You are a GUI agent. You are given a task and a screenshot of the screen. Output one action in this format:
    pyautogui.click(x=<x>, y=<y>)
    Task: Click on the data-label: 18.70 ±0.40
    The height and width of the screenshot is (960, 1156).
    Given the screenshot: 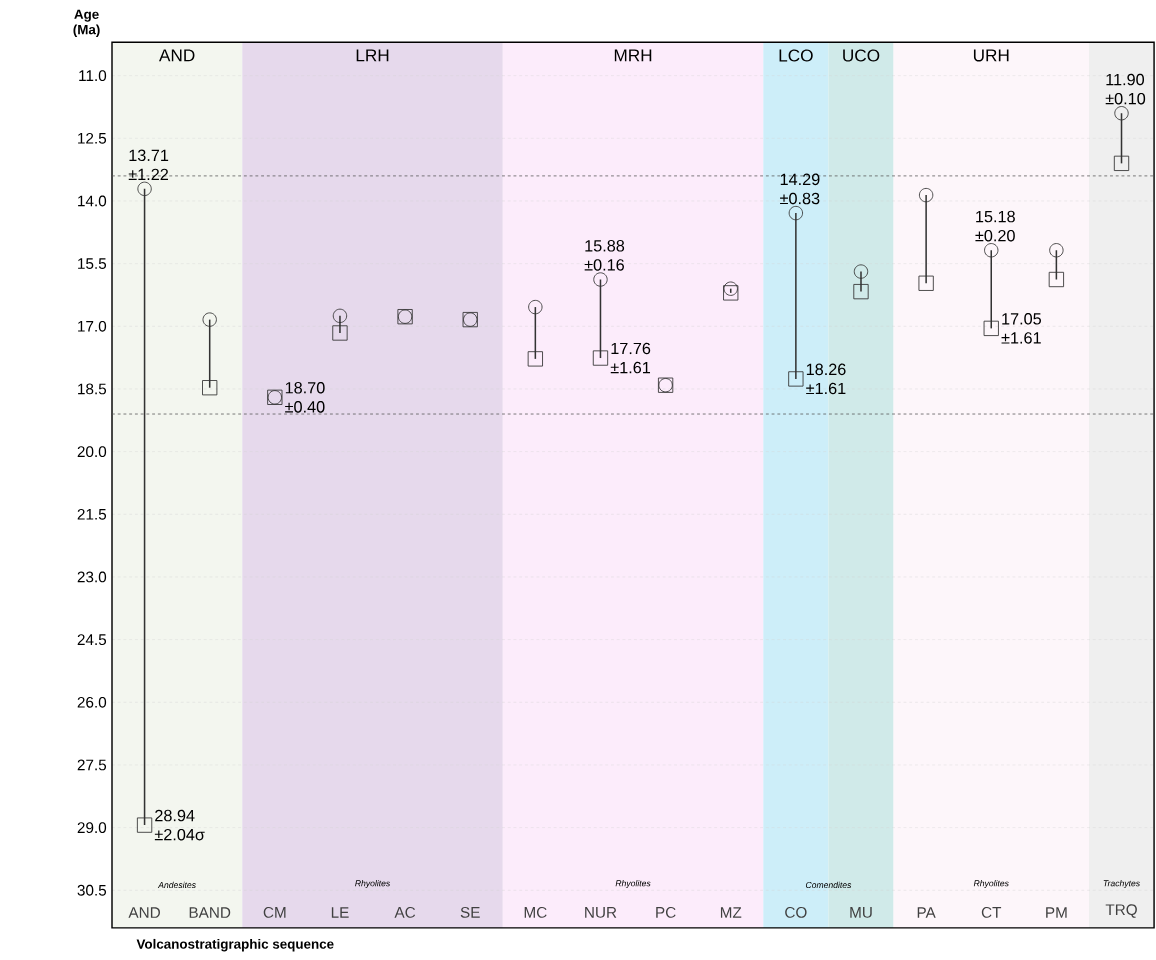 What is the action you would take?
    pyautogui.click(x=305, y=397)
    